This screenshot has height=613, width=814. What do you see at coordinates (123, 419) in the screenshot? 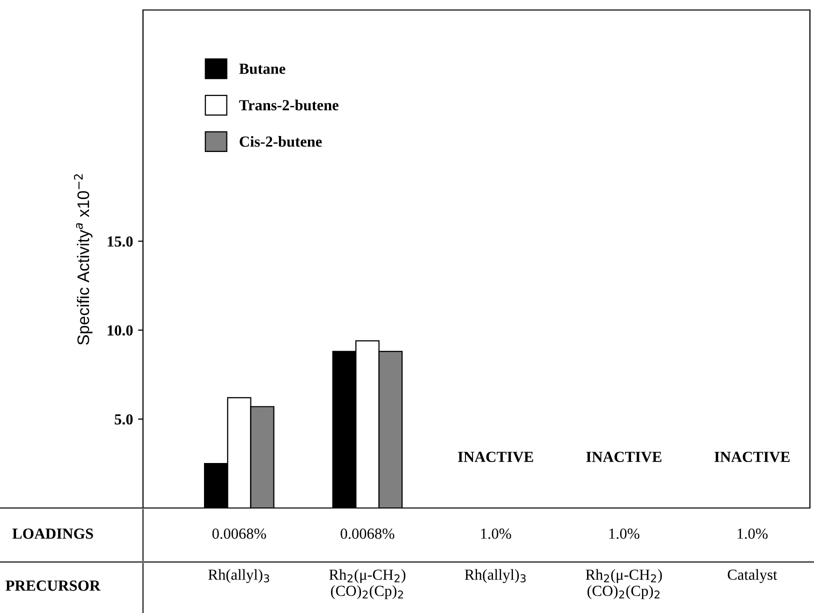
I see `y-tick-label: 5.0` at bounding box center [123, 419].